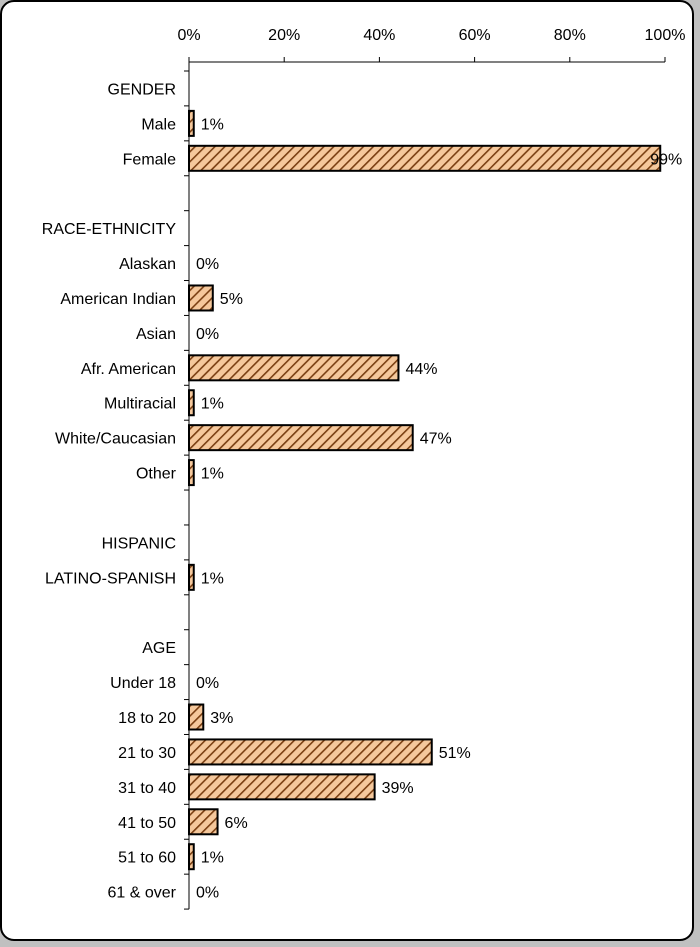  I want to click on data-label: 5%, so click(231, 299).